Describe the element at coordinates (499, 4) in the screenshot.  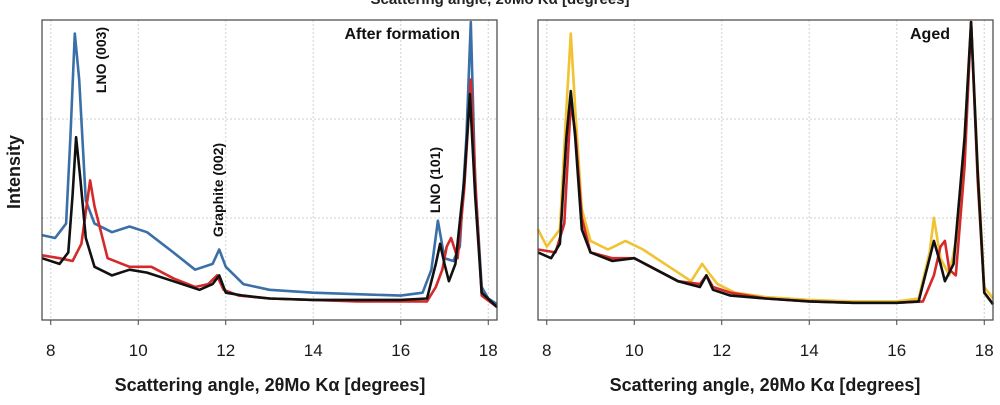
I see `top-title-fragment: Scattering angle, 2θMo Kα [degrees]` at that location.